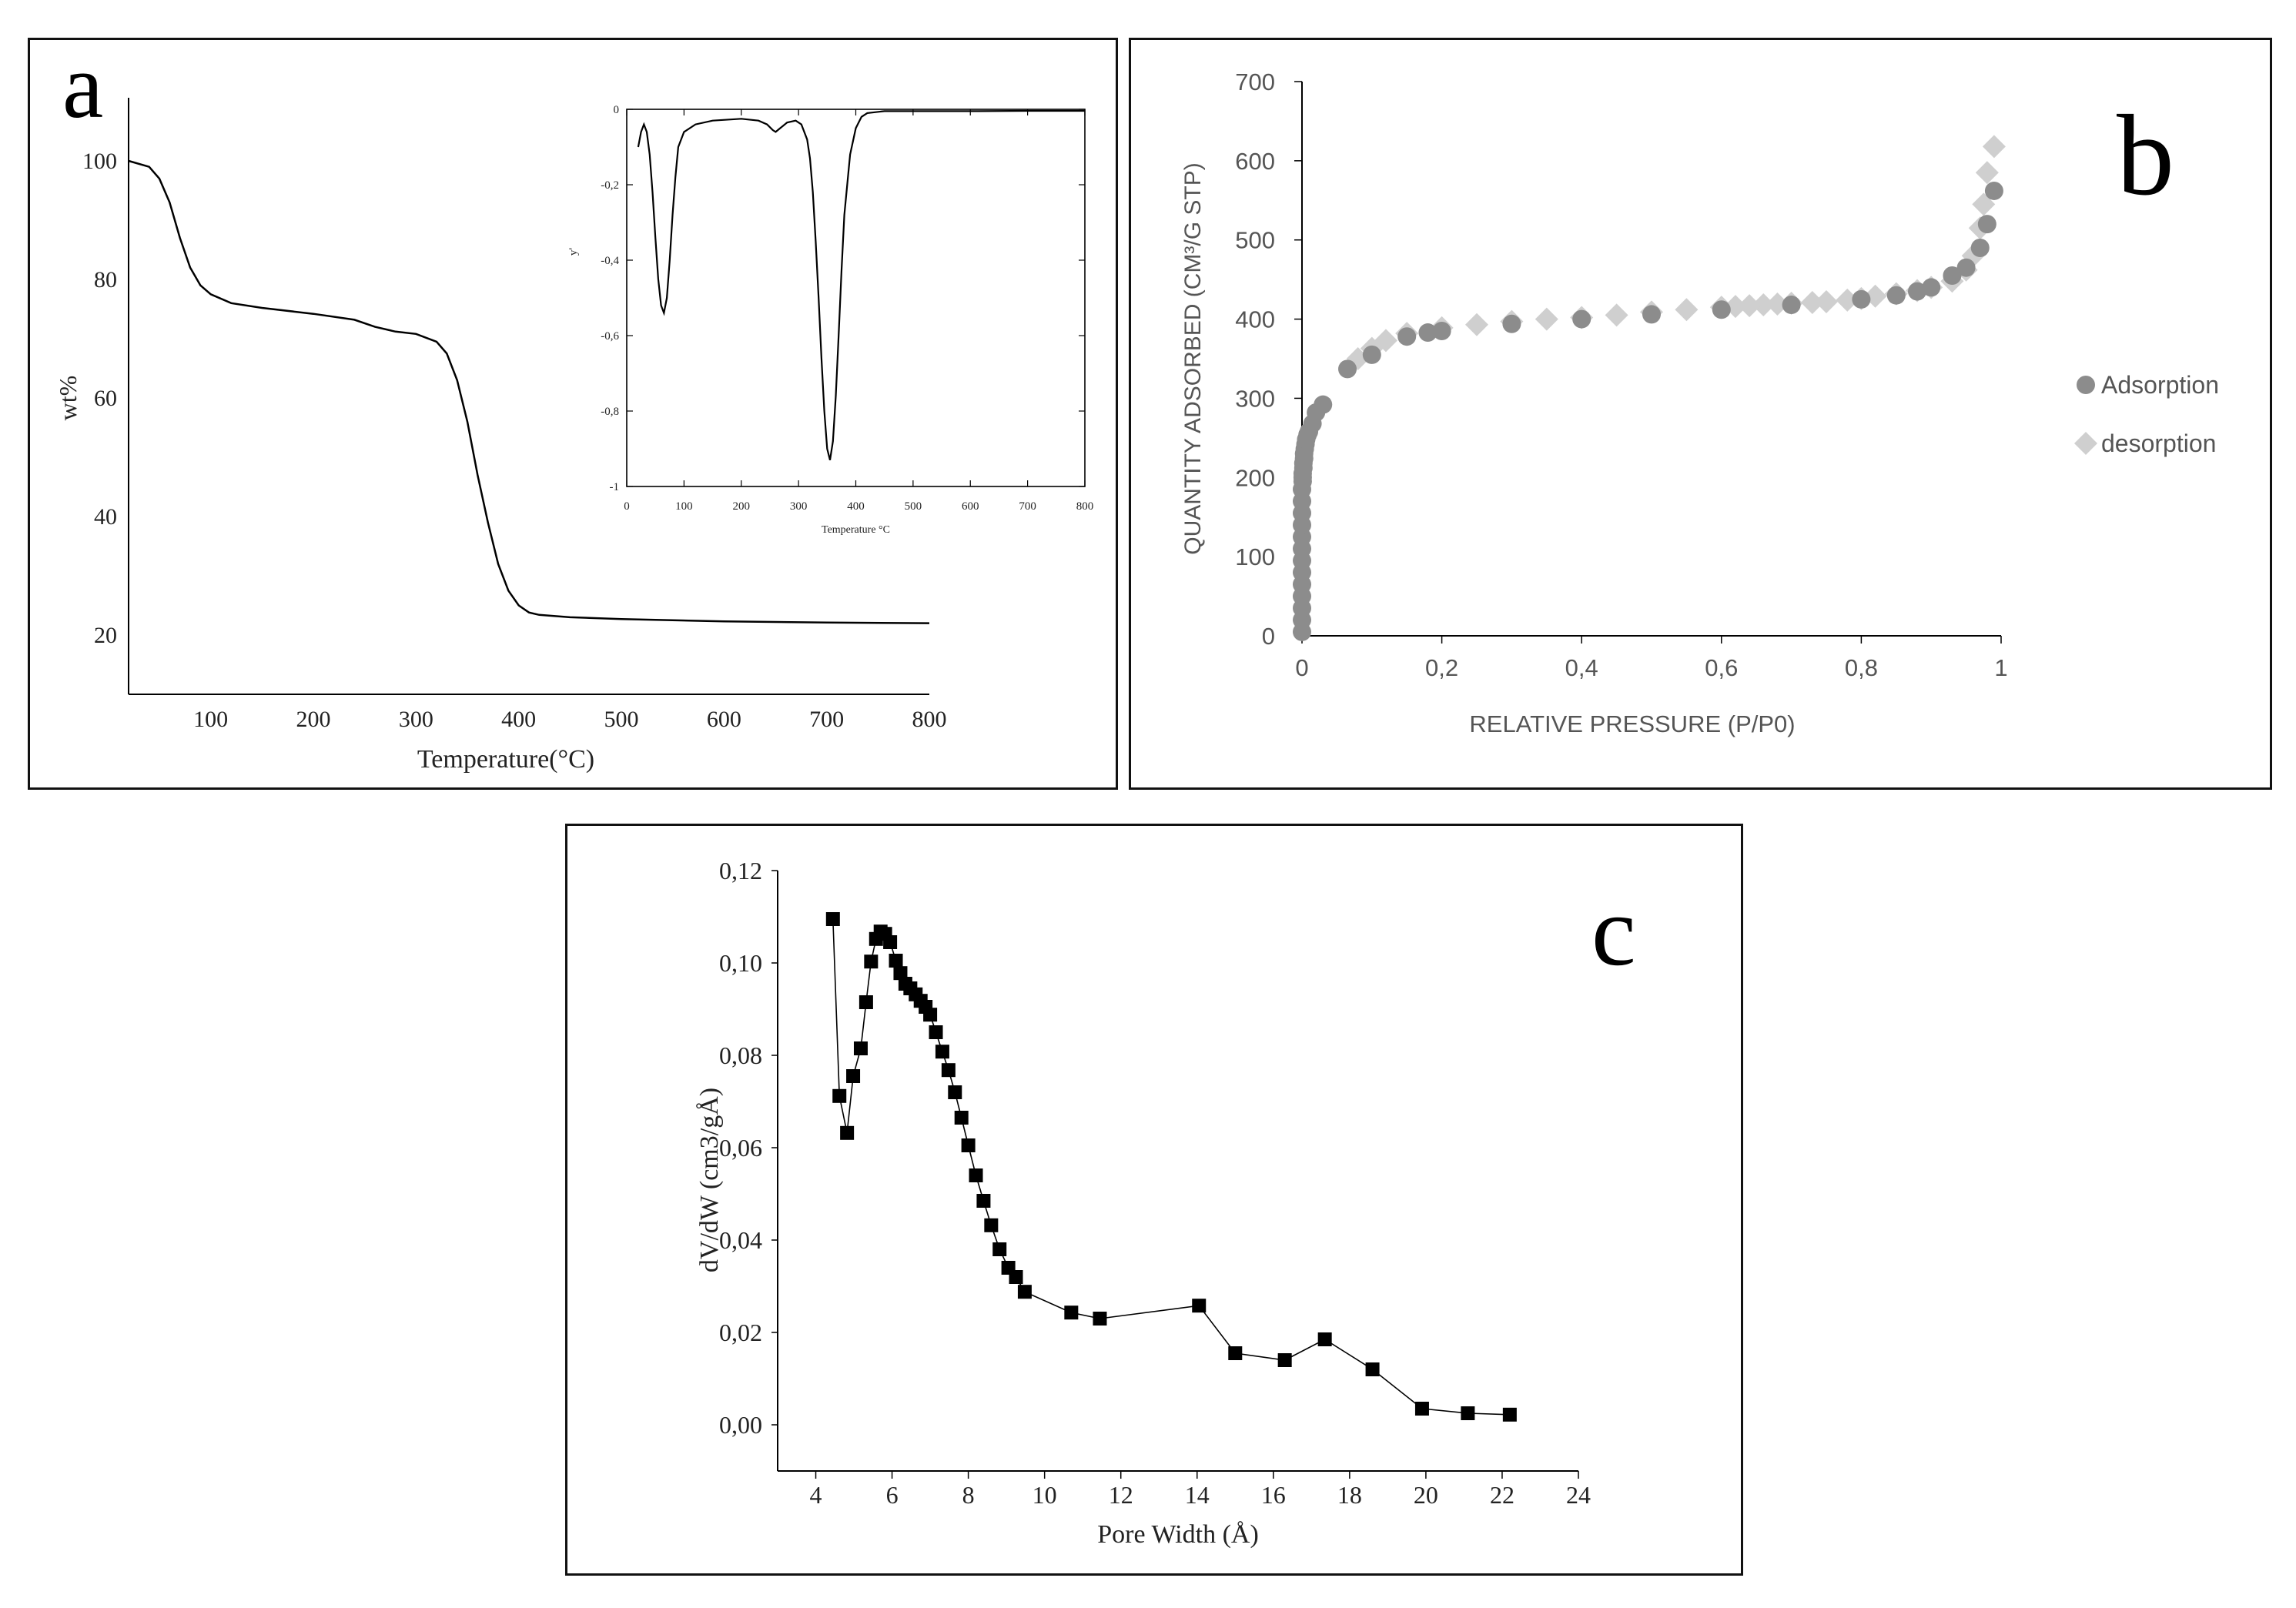 The image size is (2296, 1608). I want to click on legend-adsorption-label: Adsorption, so click(2160, 385).